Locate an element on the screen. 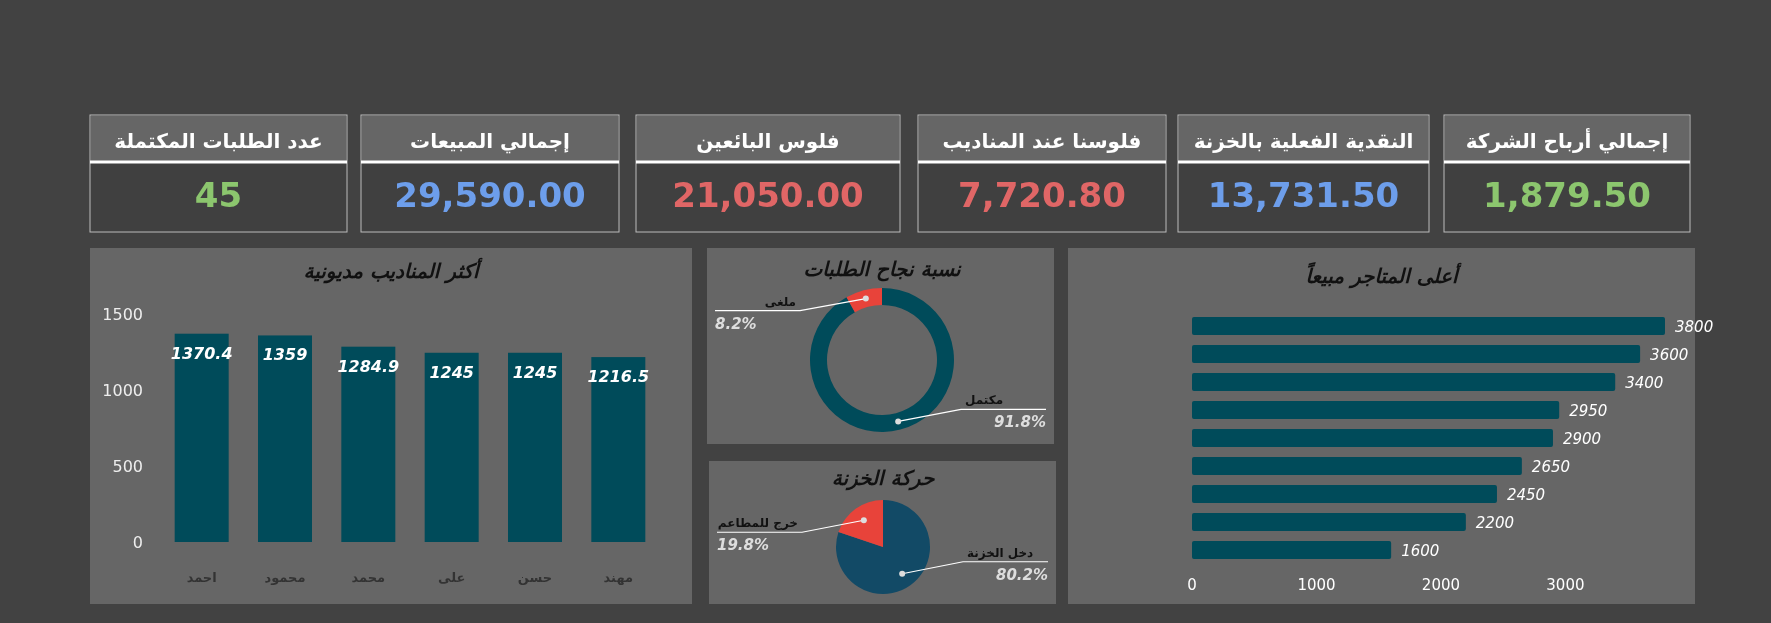 The image size is (1771, 623). data-label: 3400 is located at coordinates (1644, 383).